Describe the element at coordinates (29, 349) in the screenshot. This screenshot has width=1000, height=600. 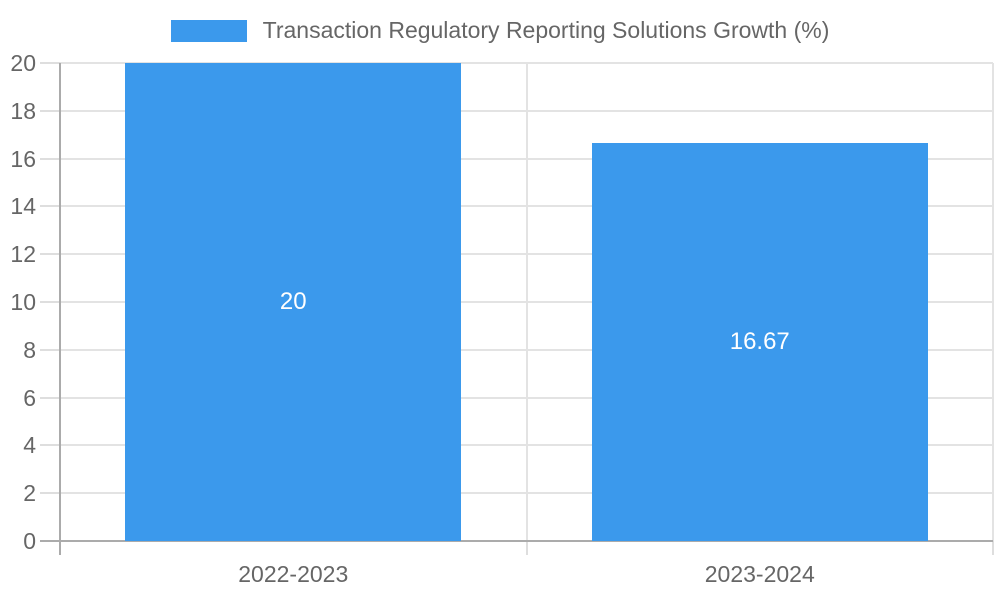
I see `y-tick-label: 8` at that location.